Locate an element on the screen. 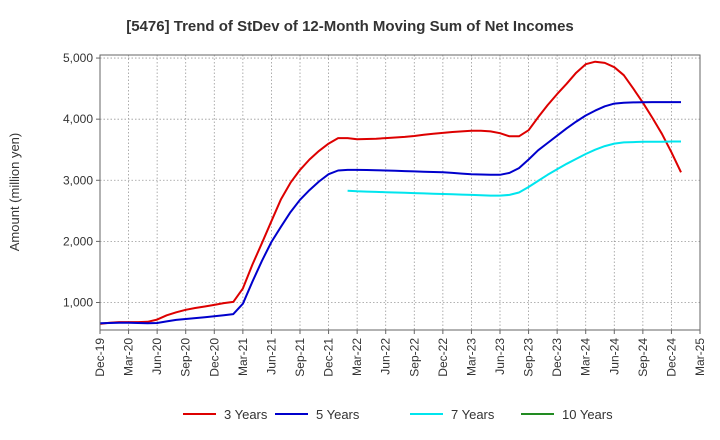 The height and width of the screenshot is (440, 720). legend: 3 Years 5 Years 7 Years 10 Years is located at coordinates (398, 414).